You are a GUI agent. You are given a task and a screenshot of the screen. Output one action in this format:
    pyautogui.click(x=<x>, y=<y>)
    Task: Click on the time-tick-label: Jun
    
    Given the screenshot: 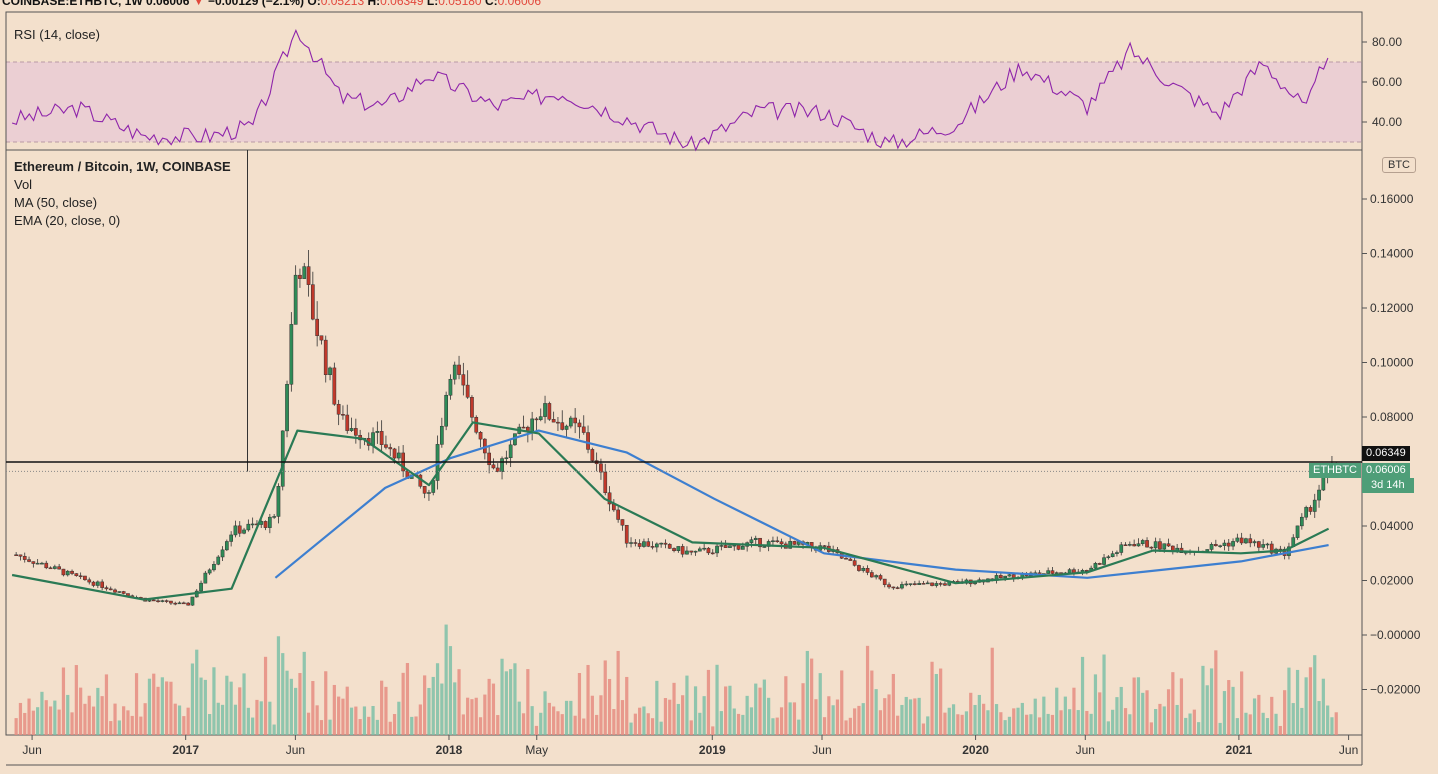 What is the action you would take?
    pyautogui.click(x=1085, y=750)
    